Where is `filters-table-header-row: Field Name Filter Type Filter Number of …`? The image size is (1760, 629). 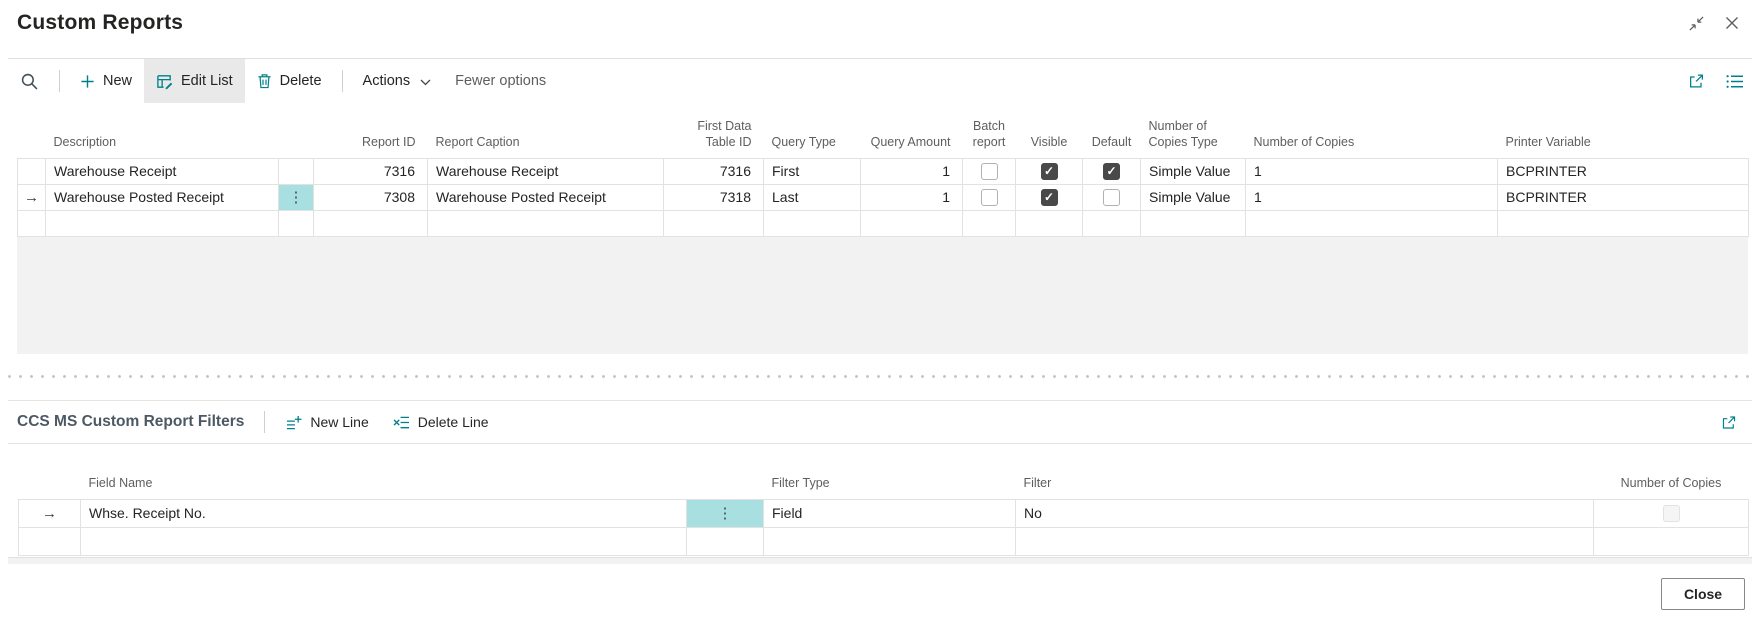
filters-table-header-row: Field Name Filter Type Filter Number of … is located at coordinates (884, 480).